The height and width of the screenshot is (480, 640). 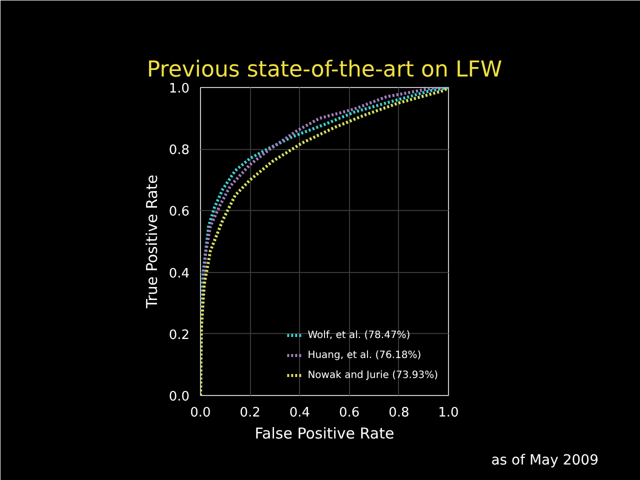 I want to click on y-tick-label: 0.4, so click(x=179, y=274).